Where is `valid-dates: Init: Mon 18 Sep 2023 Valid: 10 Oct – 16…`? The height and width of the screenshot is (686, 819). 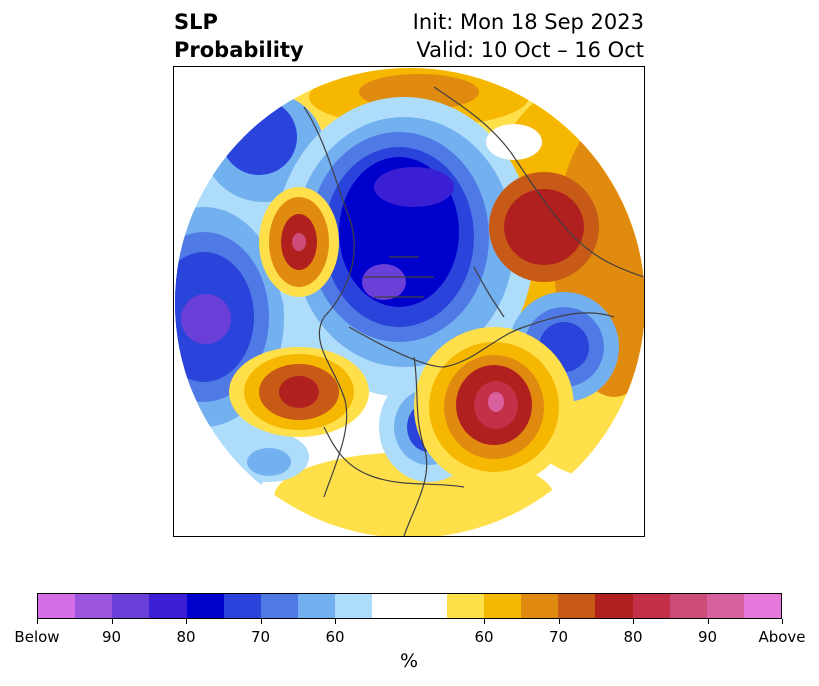
valid-dates: Init: Mon 18 Sep 2023 Valid: 10 Oct – 16… is located at coordinates (528, 36).